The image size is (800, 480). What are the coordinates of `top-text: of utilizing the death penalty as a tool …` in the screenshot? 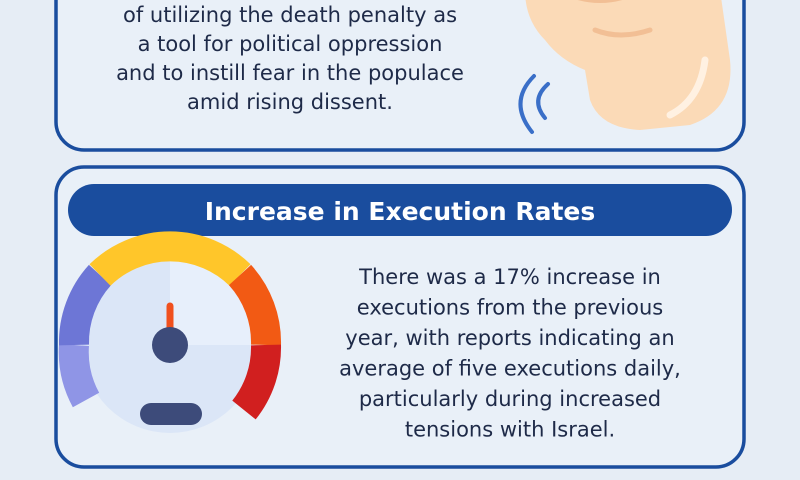 It's located at (290, 58).